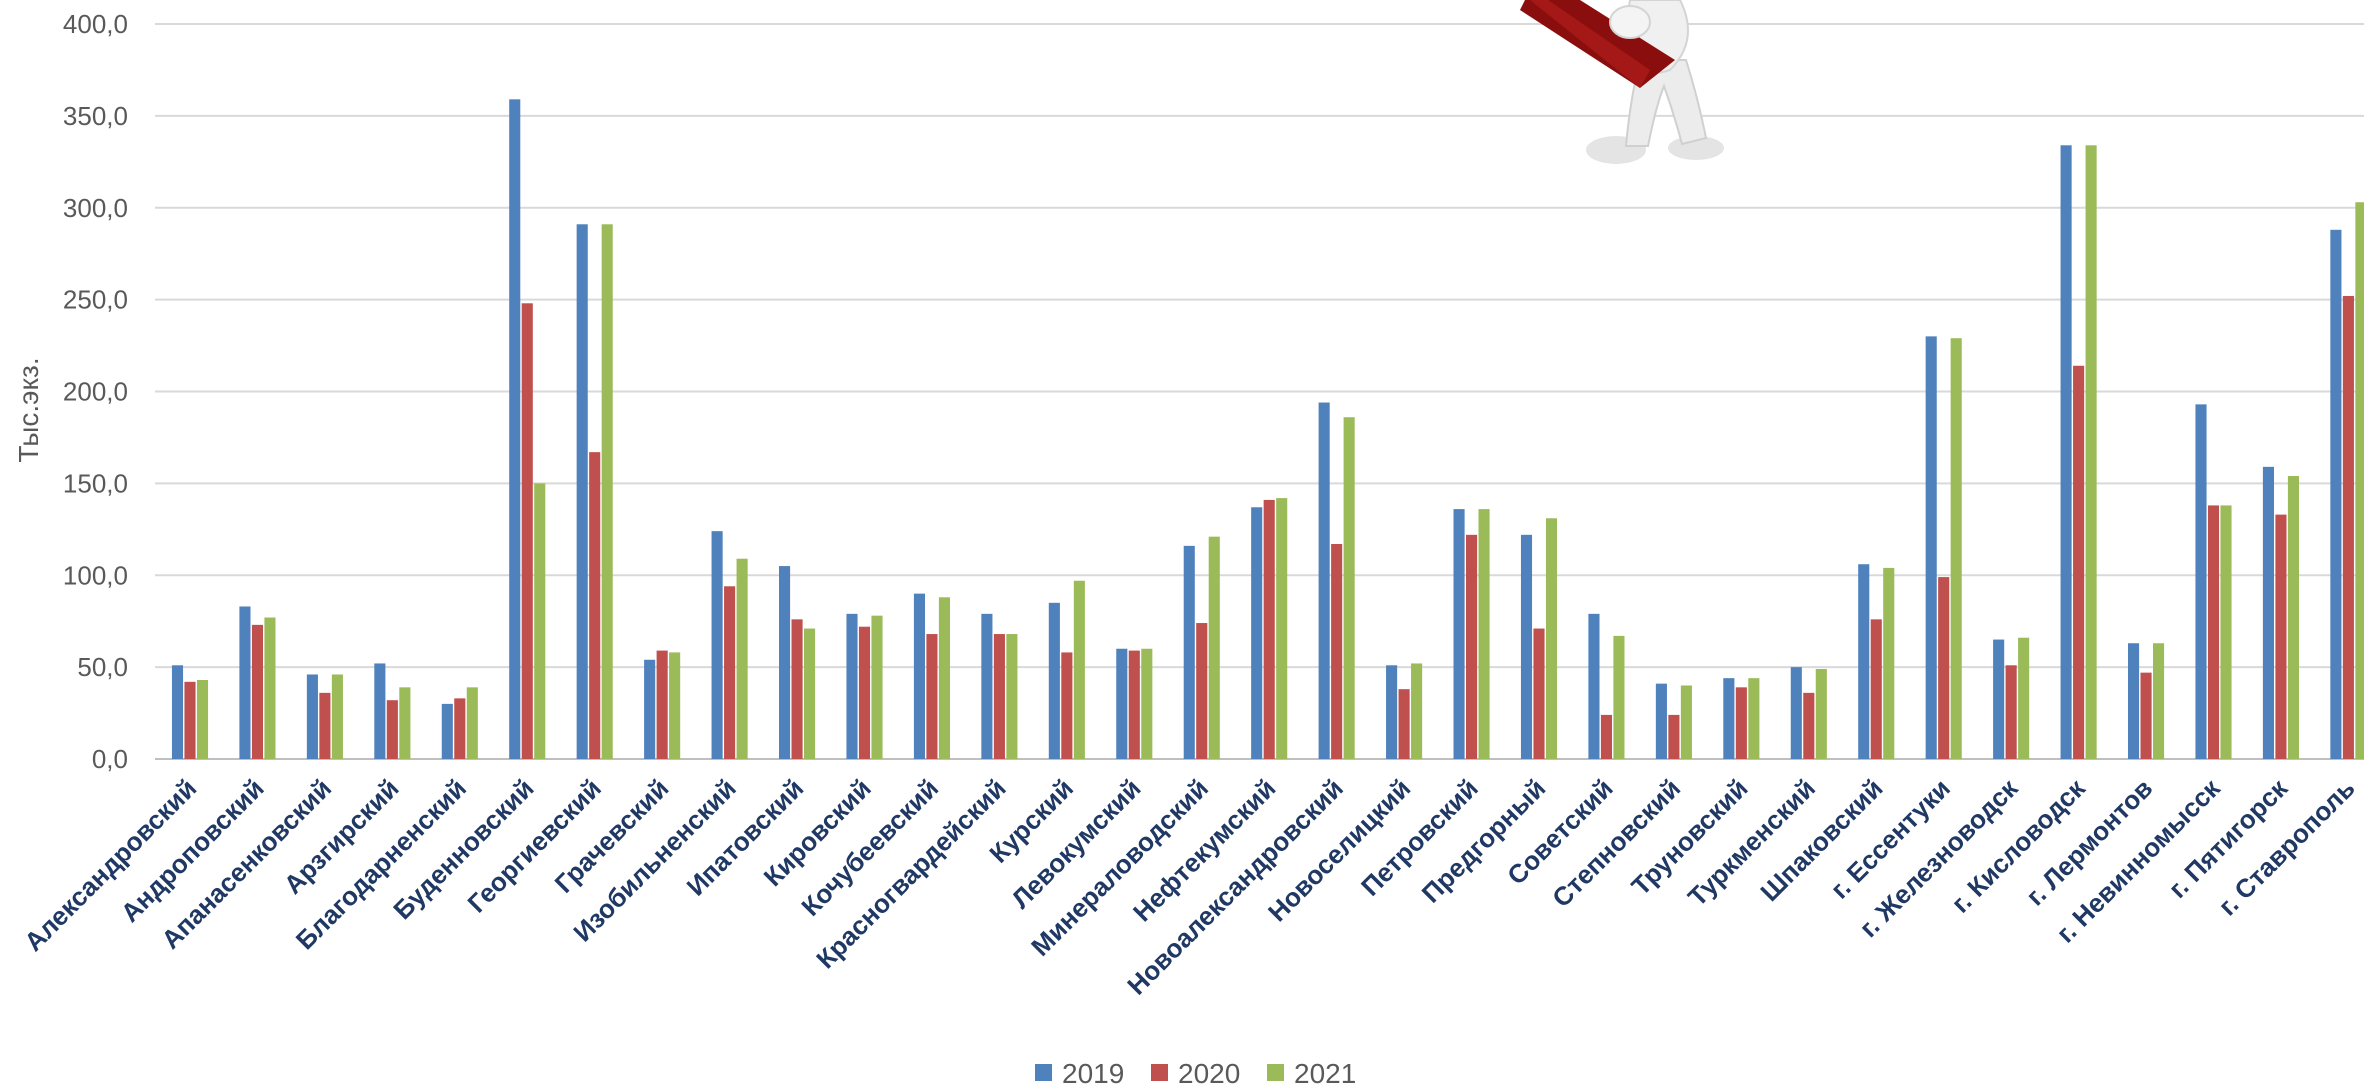  I want to click on legend: 2019 2020 2021, so click(1195, 1071).